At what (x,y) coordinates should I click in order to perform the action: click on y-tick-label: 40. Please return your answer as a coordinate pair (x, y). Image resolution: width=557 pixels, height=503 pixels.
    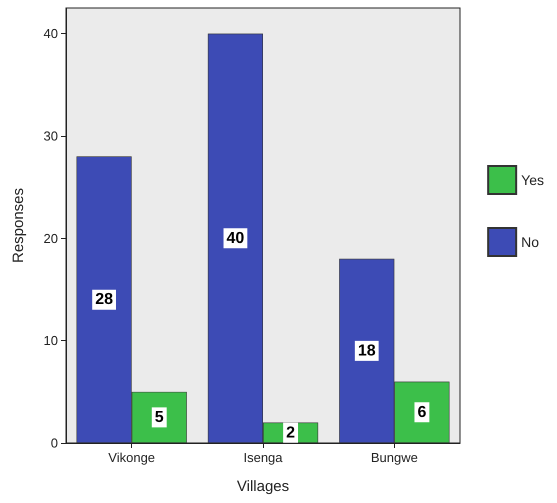
    Looking at the image, I should click on (51, 34).